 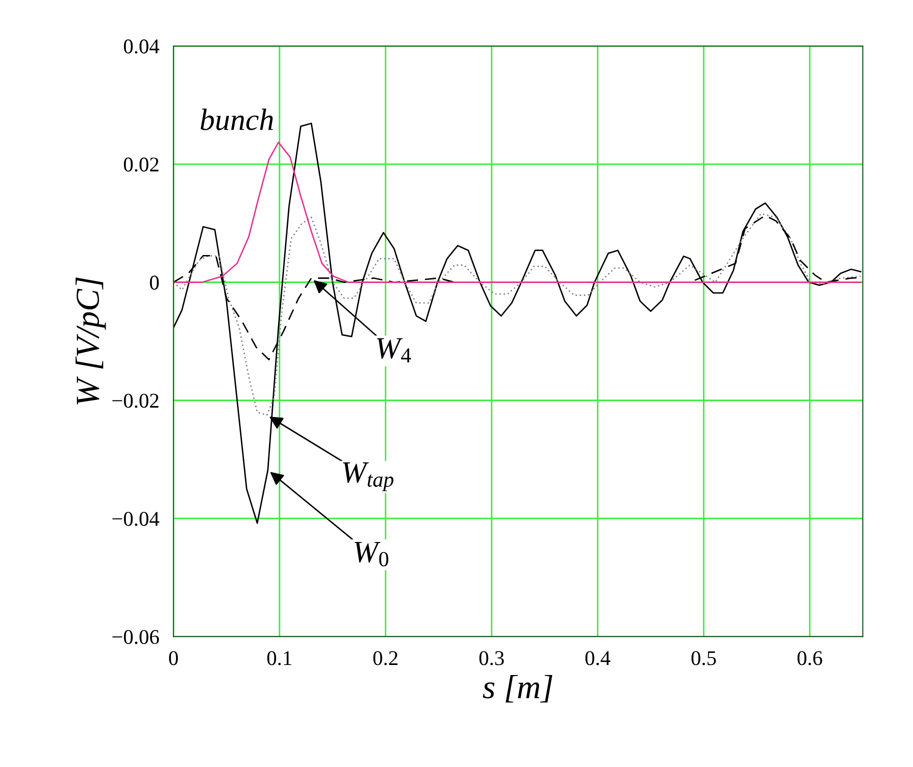 What do you see at coordinates (135, 637) in the screenshot?
I see `y-tick-label: −0.06` at bounding box center [135, 637].